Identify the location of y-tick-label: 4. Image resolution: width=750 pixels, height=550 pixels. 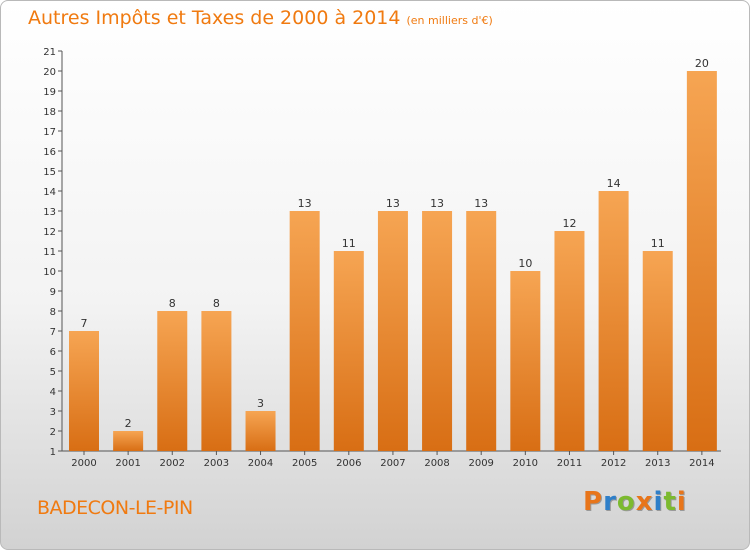
(53, 392).